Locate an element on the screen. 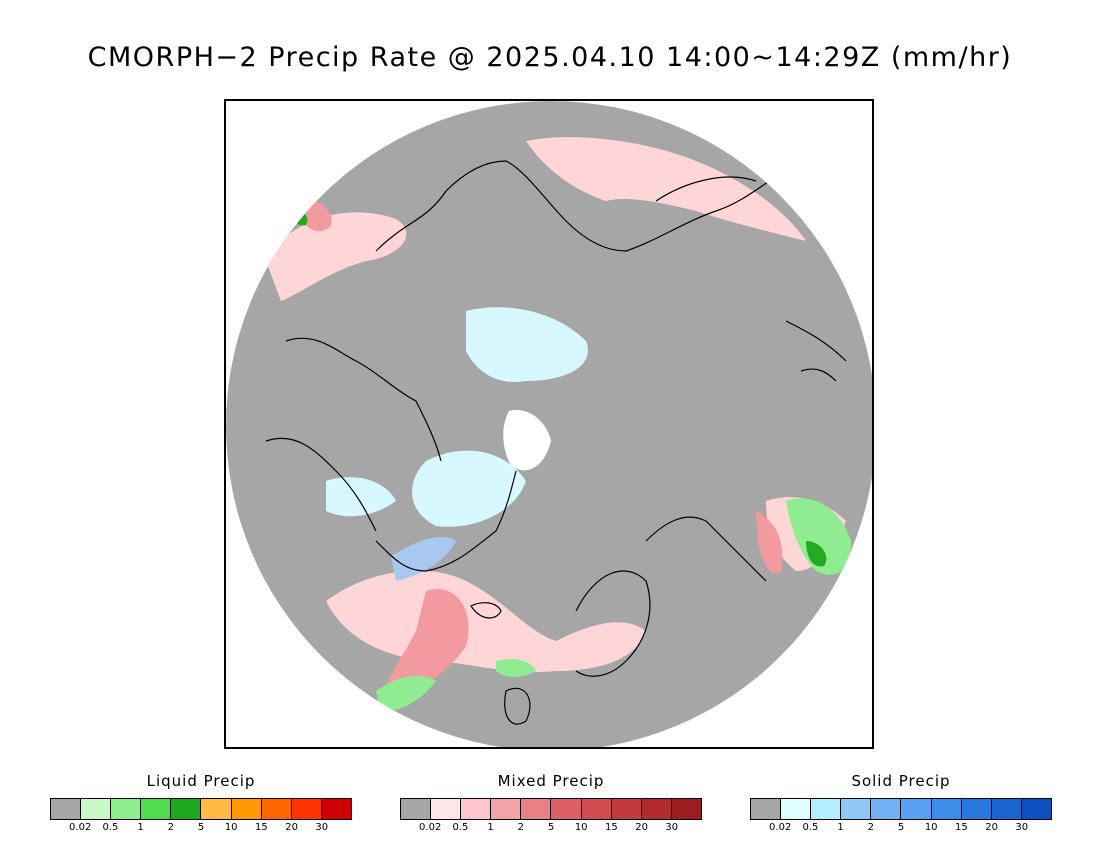  legend-liquid: Liquid Precip 0.02 0.5 1 2 5 10 15 20 30 is located at coordinates (201, 803).